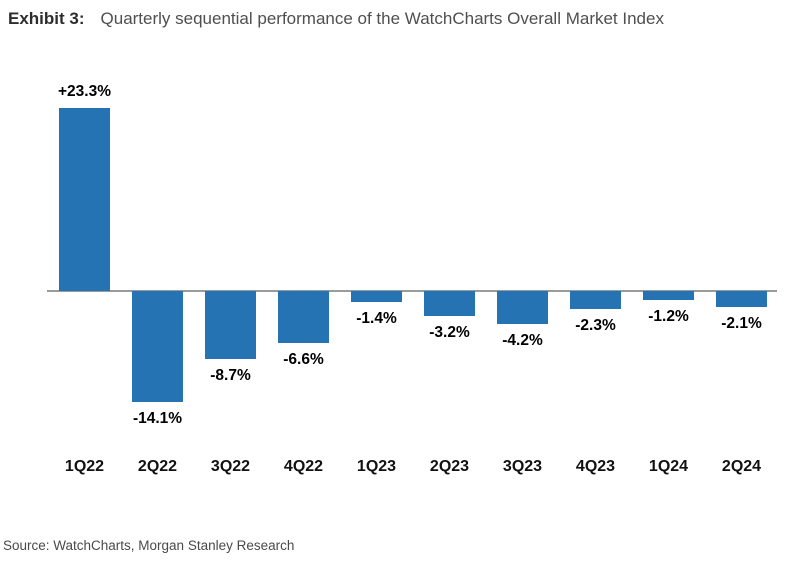  What do you see at coordinates (449, 333) in the screenshot?
I see `value-label-2Q23: -3.2%` at bounding box center [449, 333].